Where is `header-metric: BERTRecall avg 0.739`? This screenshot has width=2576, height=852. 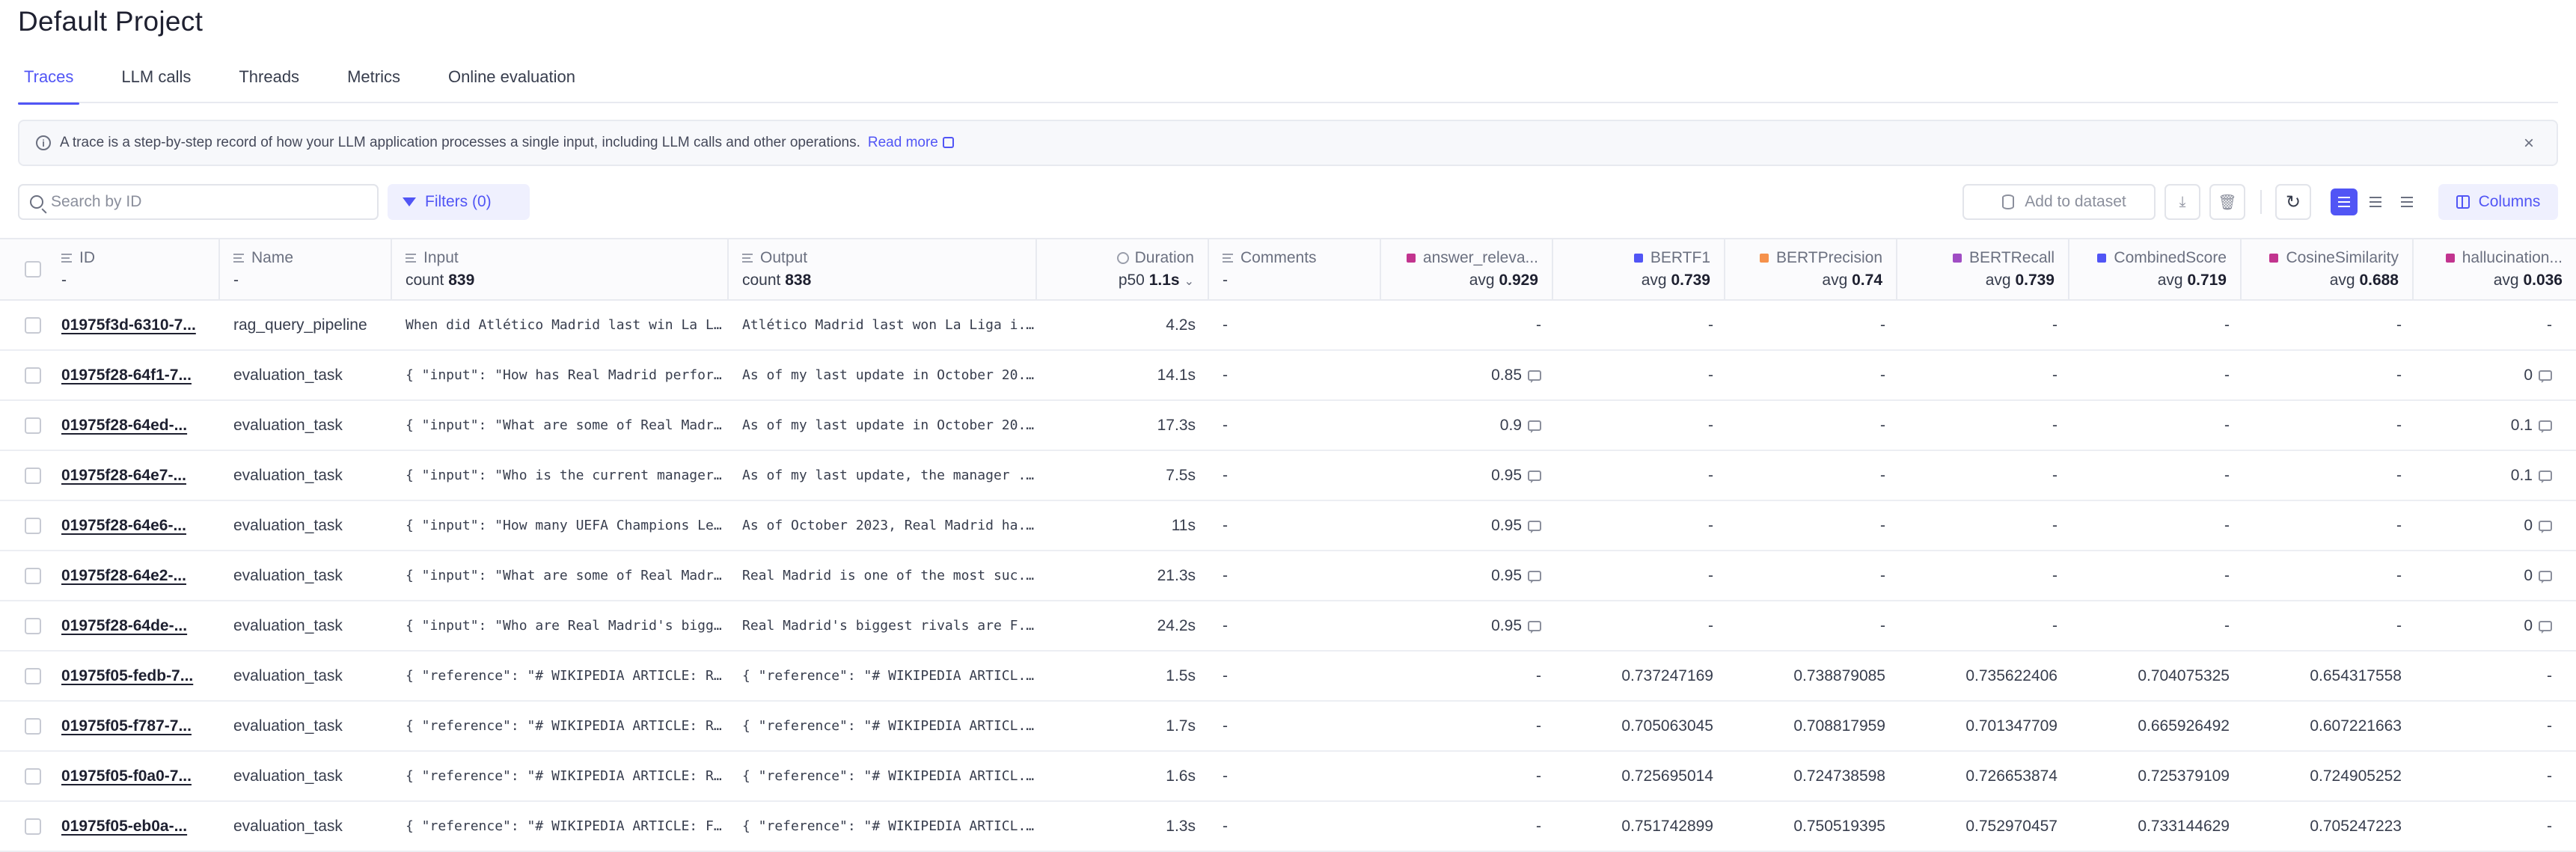
header-metric: BERTRecall avg 0.739 is located at coordinates (1983, 269).